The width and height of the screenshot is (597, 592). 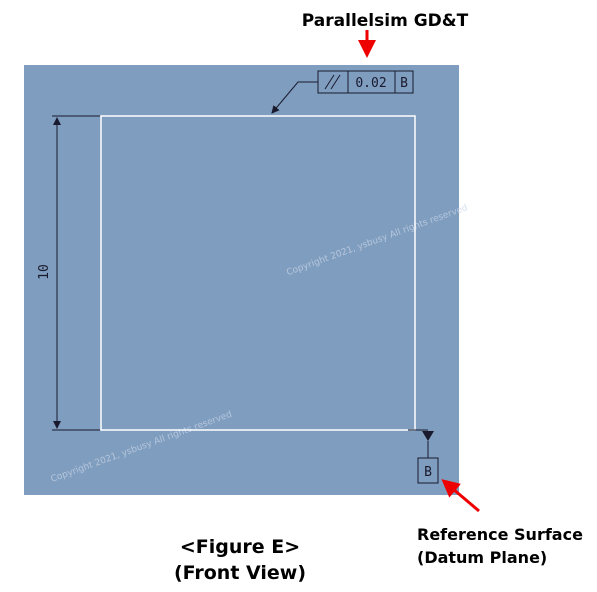 What do you see at coordinates (44, 272) in the screenshot?
I see `dimension-text: 10` at bounding box center [44, 272].